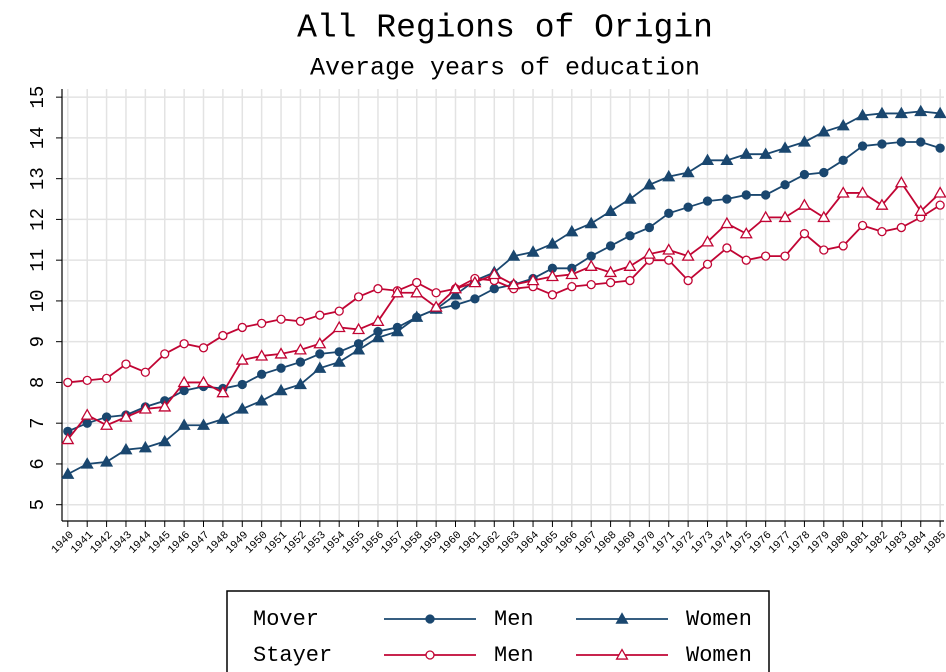 The width and height of the screenshot is (946, 672). I want to click on y-tick-label: 7, so click(38, 422).